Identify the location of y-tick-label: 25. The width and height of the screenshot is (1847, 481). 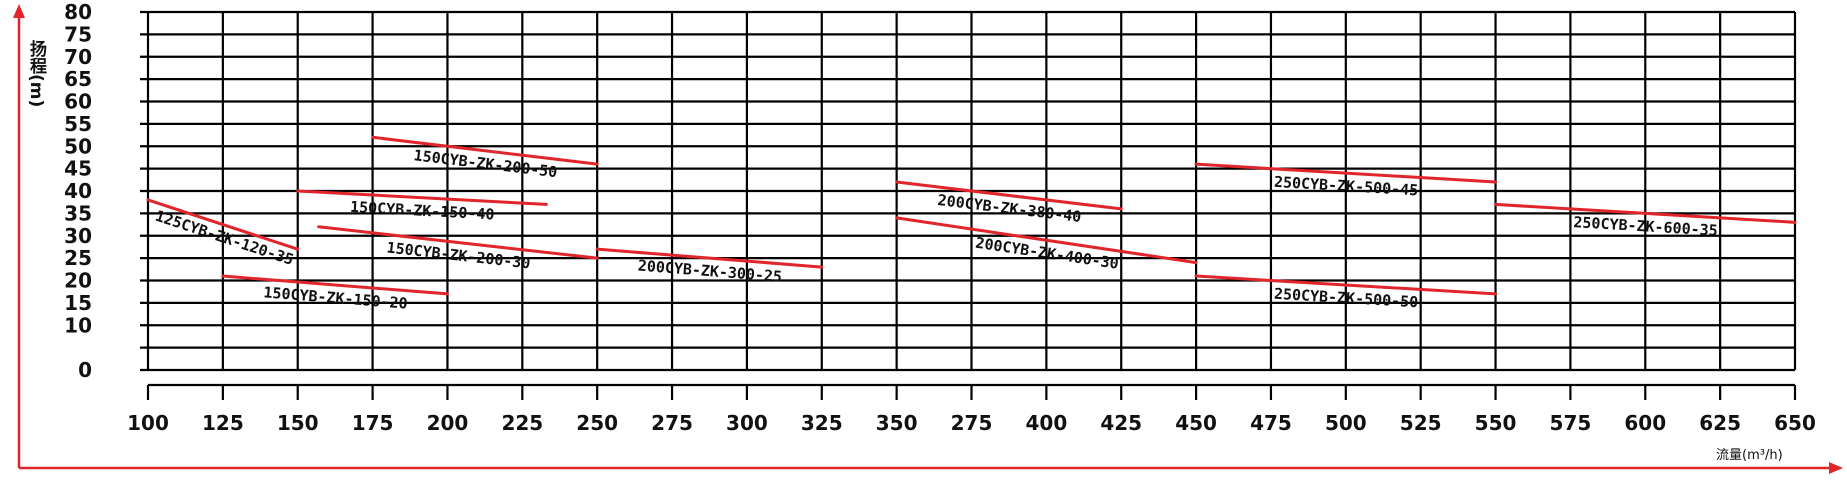
(78, 258).